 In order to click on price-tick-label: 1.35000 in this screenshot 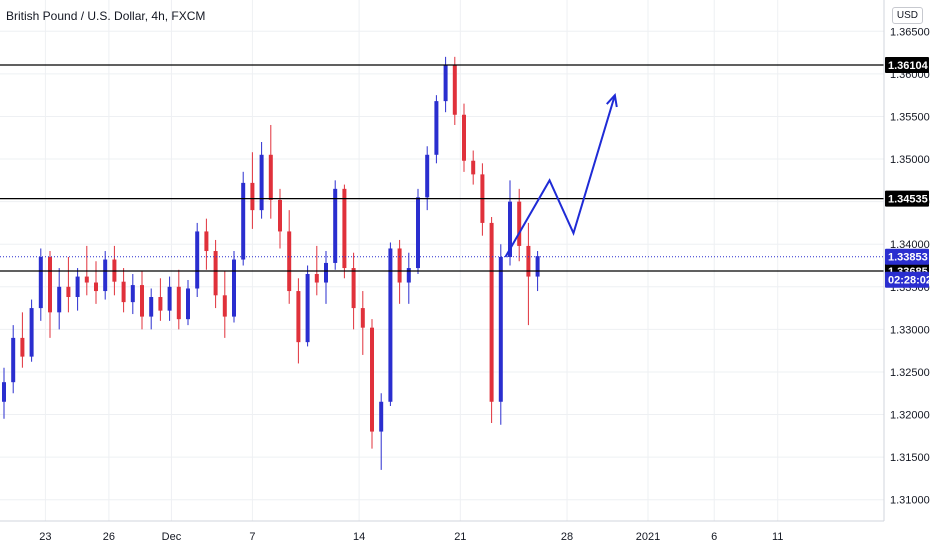, I will do `click(910, 160)`.